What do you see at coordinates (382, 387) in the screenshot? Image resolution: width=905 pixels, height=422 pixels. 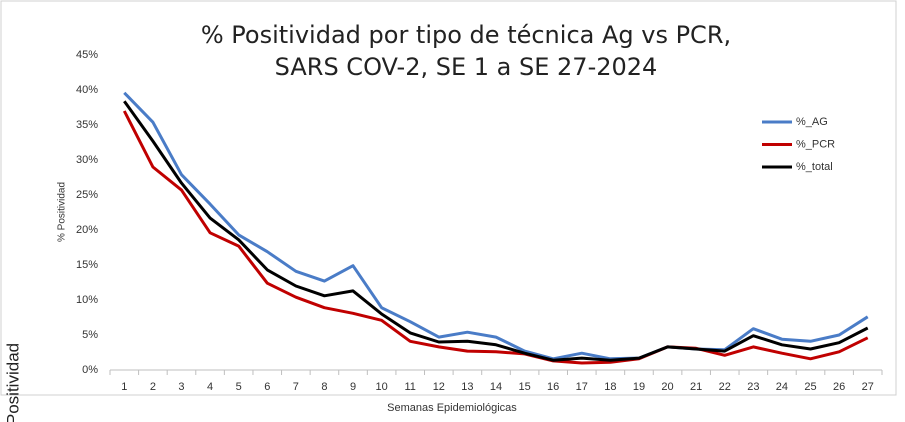 I see `x-tick-label: 10` at bounding box center [382, 387].